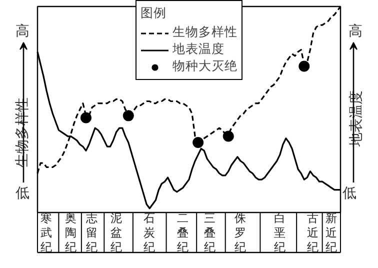 Image resolution: width=378 pixels, height=268 pixels. What do you see at coordinates (240, 232) in the screenshot?
I see `x-tick-label: 侏罗纪` at bounding box center [240, 232].